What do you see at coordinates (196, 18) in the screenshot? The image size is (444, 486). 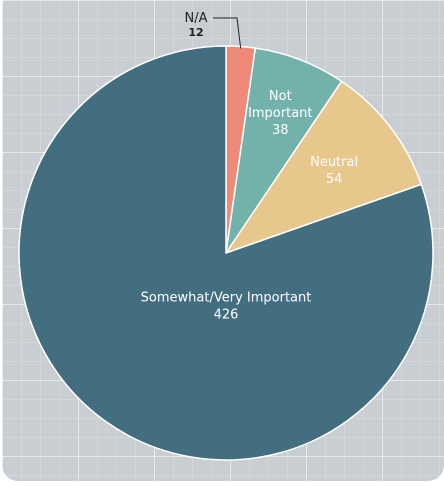 I see `slice-label-n-a: N/A` at bounding box center [196, 18].